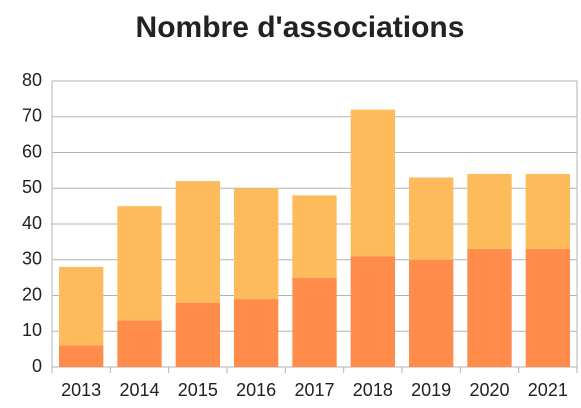  I want to click on x-tick-label: 2017, so click(314, 390).